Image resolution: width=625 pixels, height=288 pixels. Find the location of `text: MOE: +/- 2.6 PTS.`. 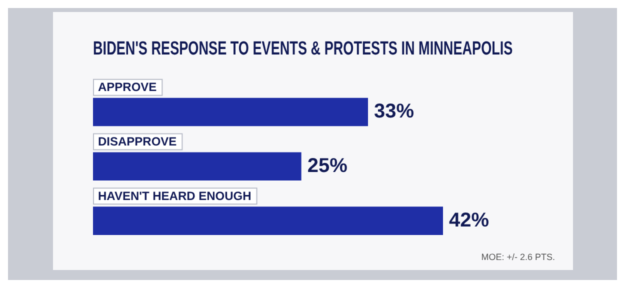

text: MOE: +/- 2.6 PTS. is located at coordinates (518, 257).